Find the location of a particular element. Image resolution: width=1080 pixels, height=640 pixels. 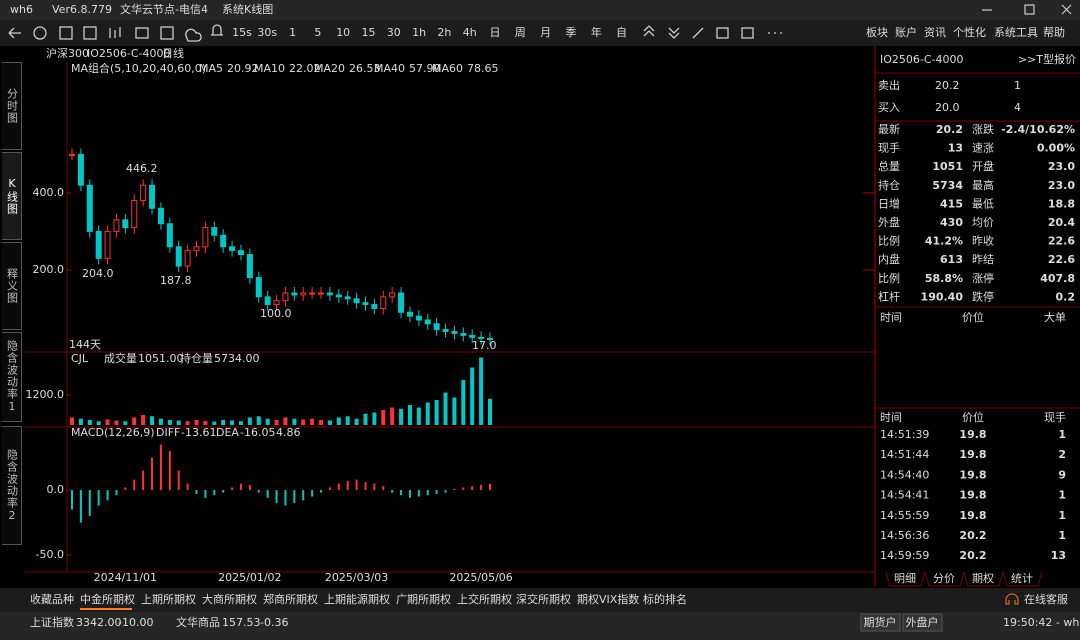

detail-tab: 期权 is located at coordinates (983, 578).